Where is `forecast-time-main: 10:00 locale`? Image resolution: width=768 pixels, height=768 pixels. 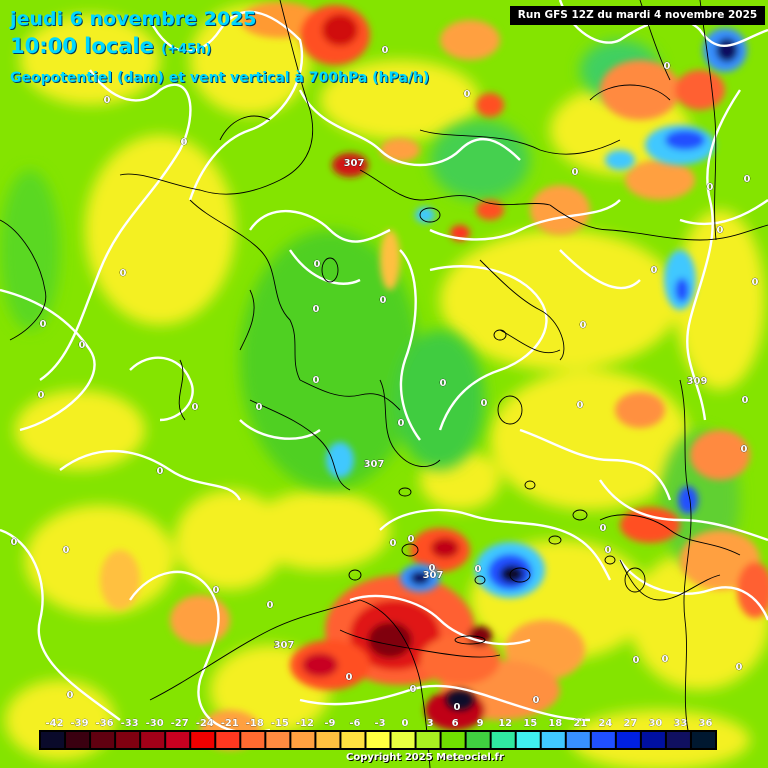
forecast-time-main: 10:00 locale is located at coordinates (82, 46).